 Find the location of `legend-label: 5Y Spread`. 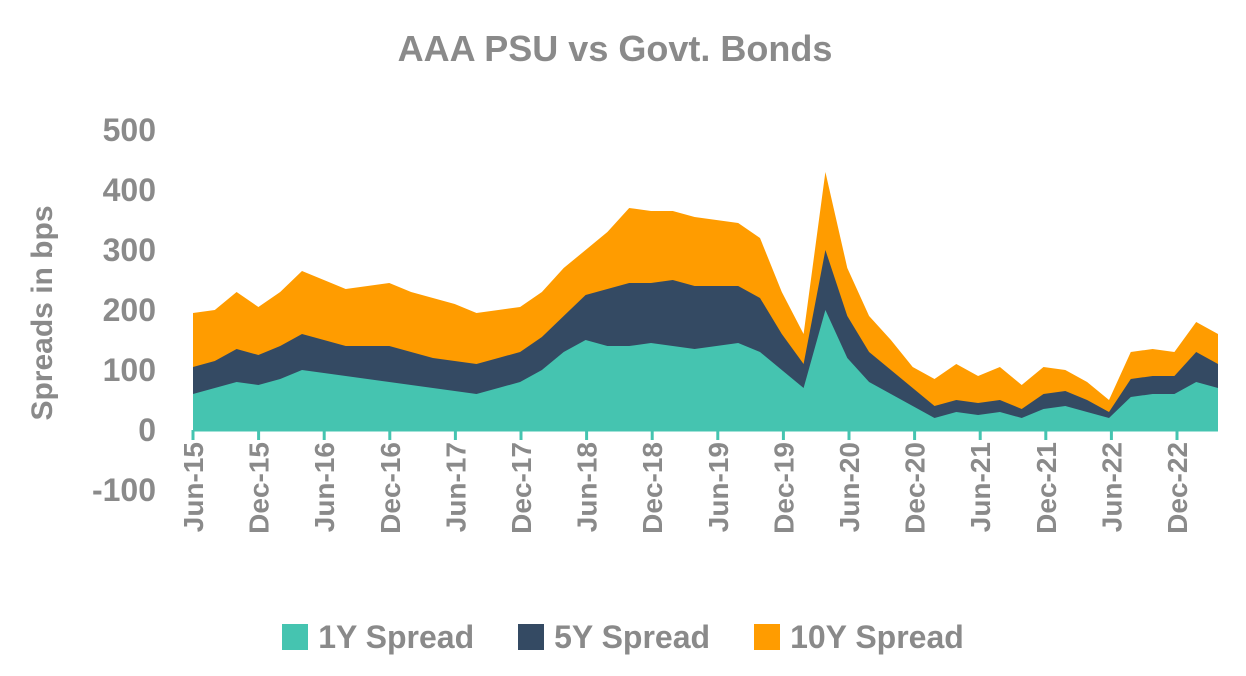

legend-label: 5Y Spread is located at coordinates (632, 636).